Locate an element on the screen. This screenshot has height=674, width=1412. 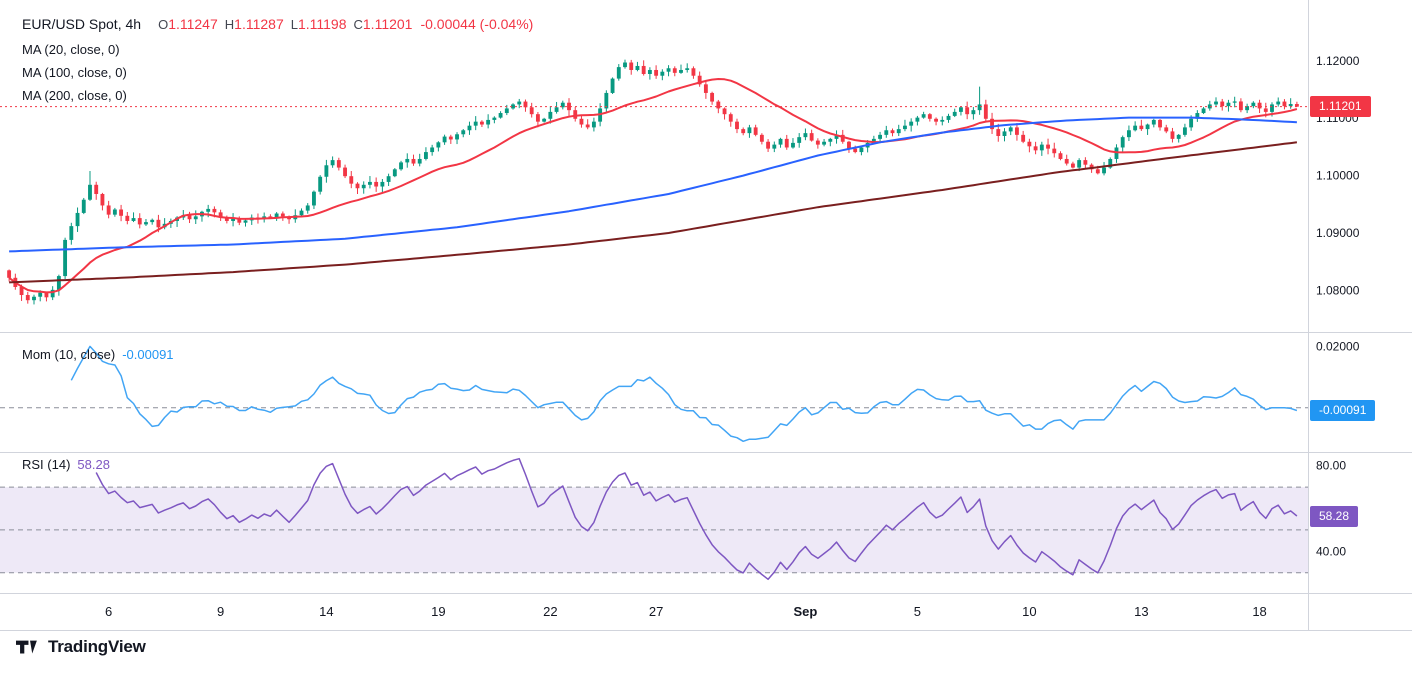
ohlc-high-value: 1.11287 is located at coordinates (259, 24).